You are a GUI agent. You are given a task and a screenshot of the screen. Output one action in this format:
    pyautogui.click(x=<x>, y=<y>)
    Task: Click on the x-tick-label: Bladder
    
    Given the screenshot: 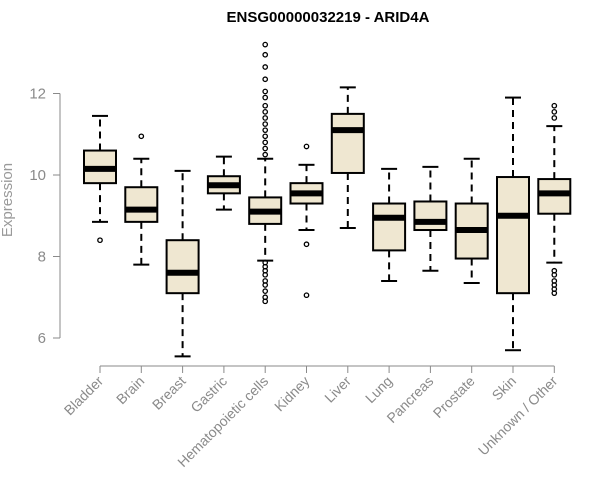 What is the action you would take?
    pyautogui.click(x=84, y=396)
    